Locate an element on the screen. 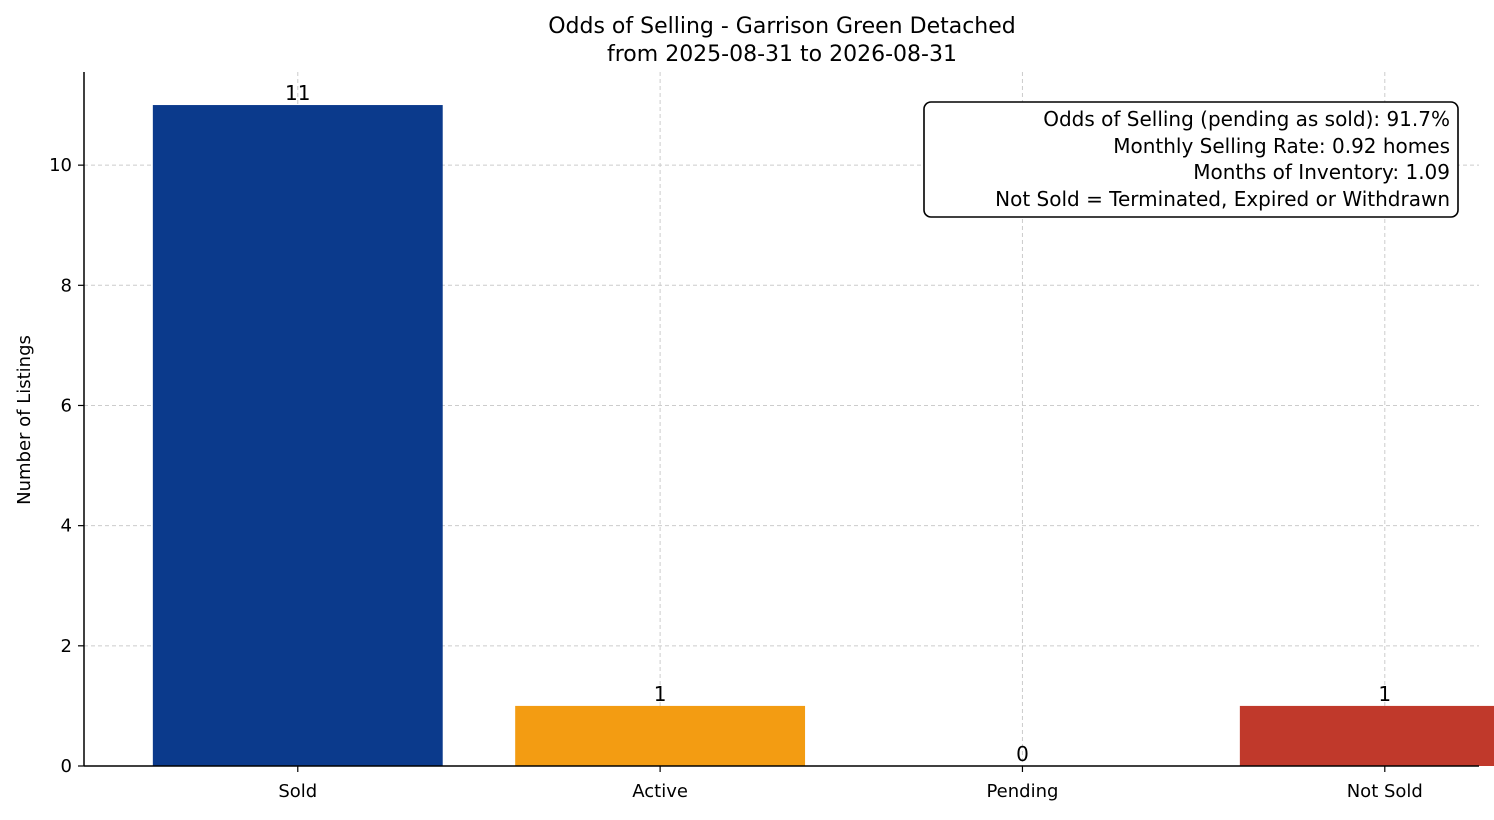 Image resolution: width=1494 pixels, height=820 pixels. y-tick-label: 10 is located at coordinates (60, 165).